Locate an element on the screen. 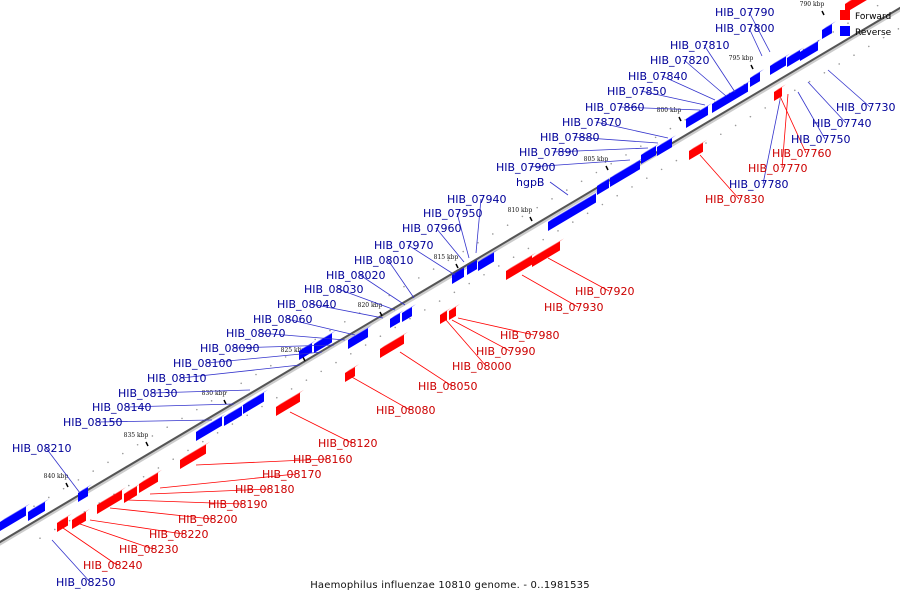 This screenshot has height=600, width=900. reverse-gene-label-hib-08060: HIB_08060 is located at coordinates (283, 319).